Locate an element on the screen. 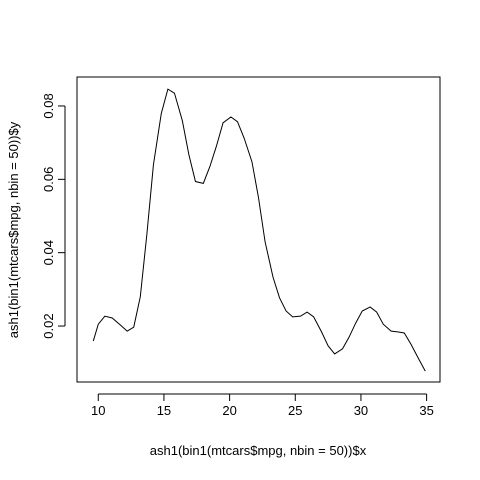  x-tick-label: 10 is located at coordinates (98, 410).